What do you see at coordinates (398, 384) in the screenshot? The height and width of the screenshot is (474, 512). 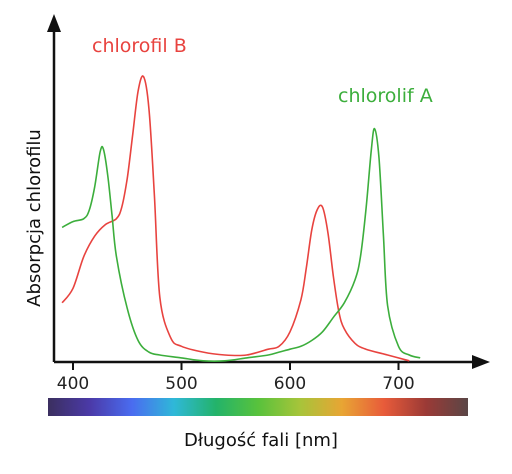 I see `x-tick-label: 700` at bounding box center [398, 384].